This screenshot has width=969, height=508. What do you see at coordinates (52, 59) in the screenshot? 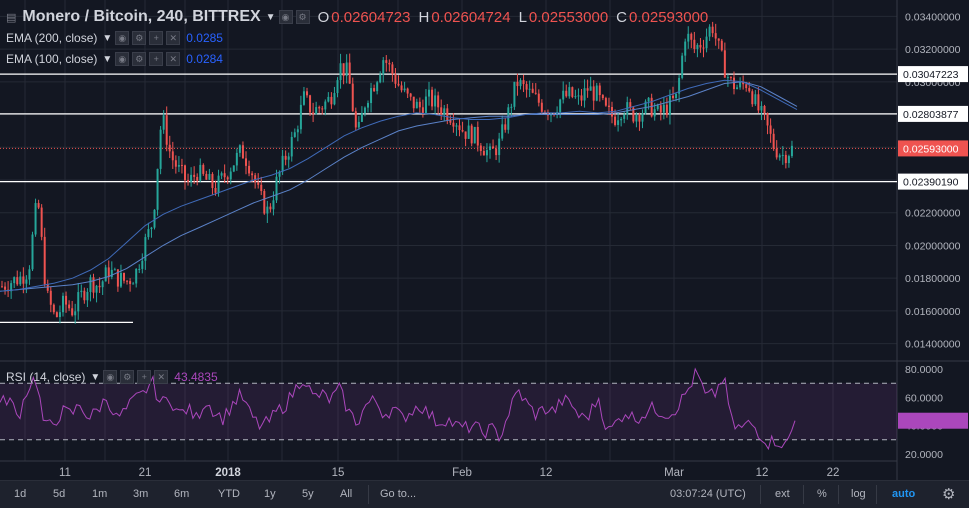
I see `ema100-label: EMA (100, close)` at bounding box center [52, 59].